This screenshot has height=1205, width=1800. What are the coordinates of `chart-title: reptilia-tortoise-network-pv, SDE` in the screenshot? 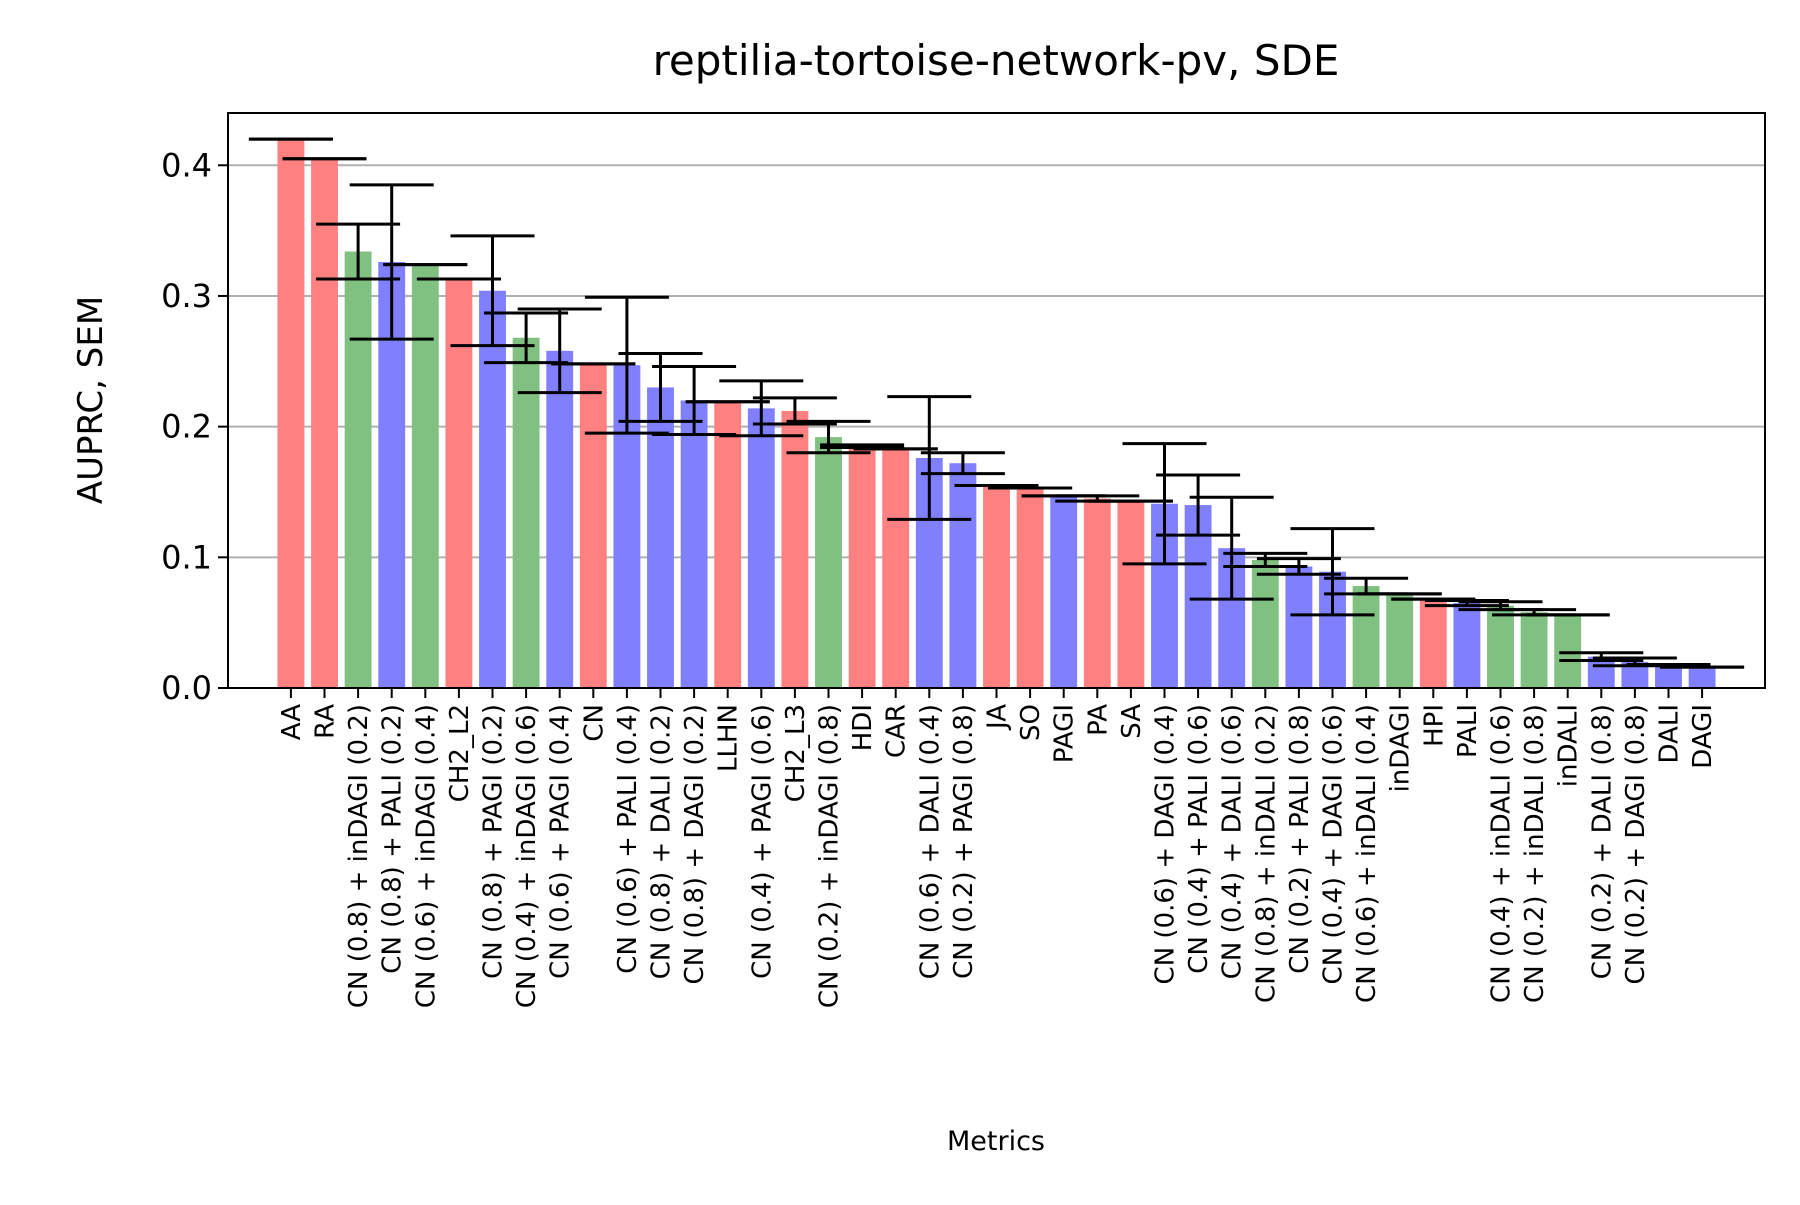 It's located at (996, 60).